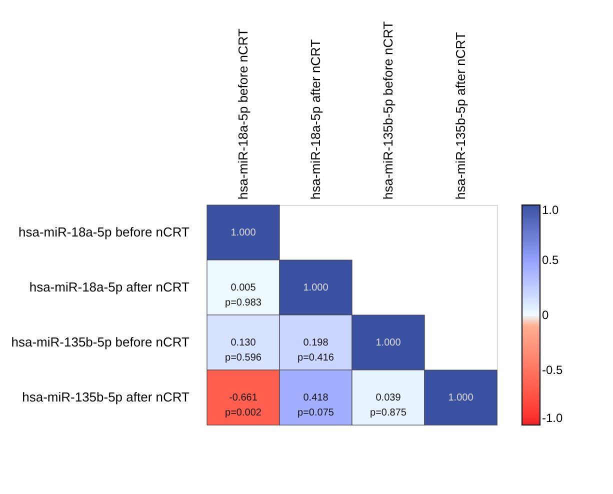 The image size is (613, 494). I want to click on x-tick-label: hsa-miR-135b-5p before nCRT, so click(388, 110).